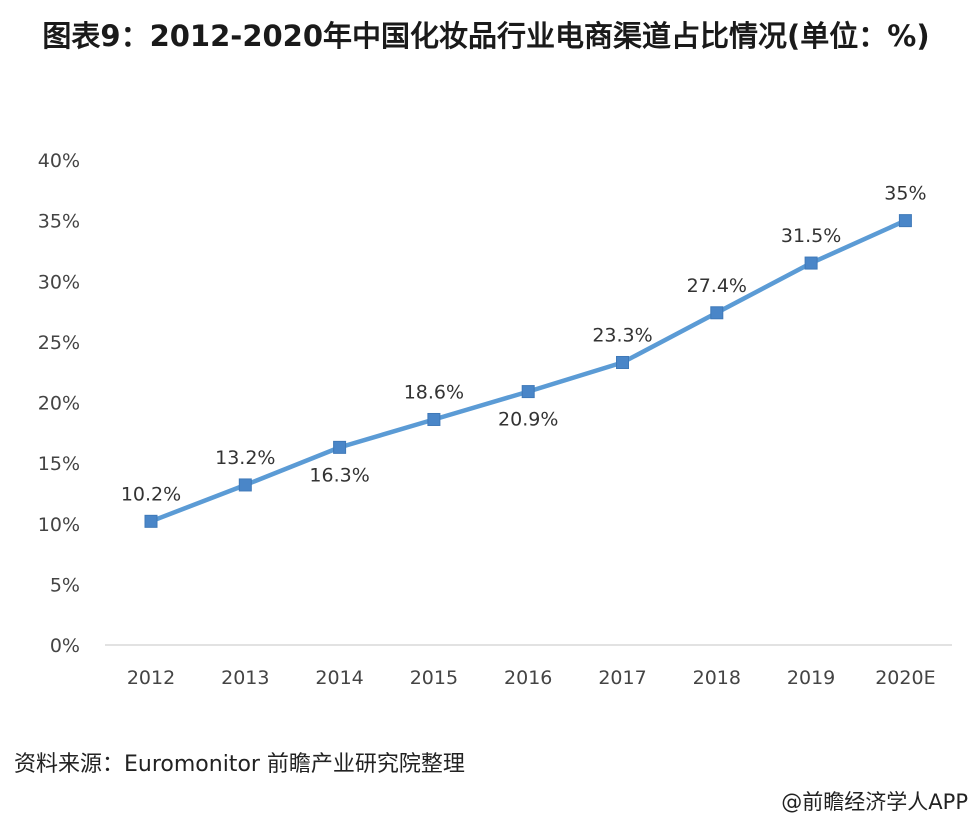 This screenshot has height=826, width=972. I want to click on x-tick-label: 2016, so click(528, 678).